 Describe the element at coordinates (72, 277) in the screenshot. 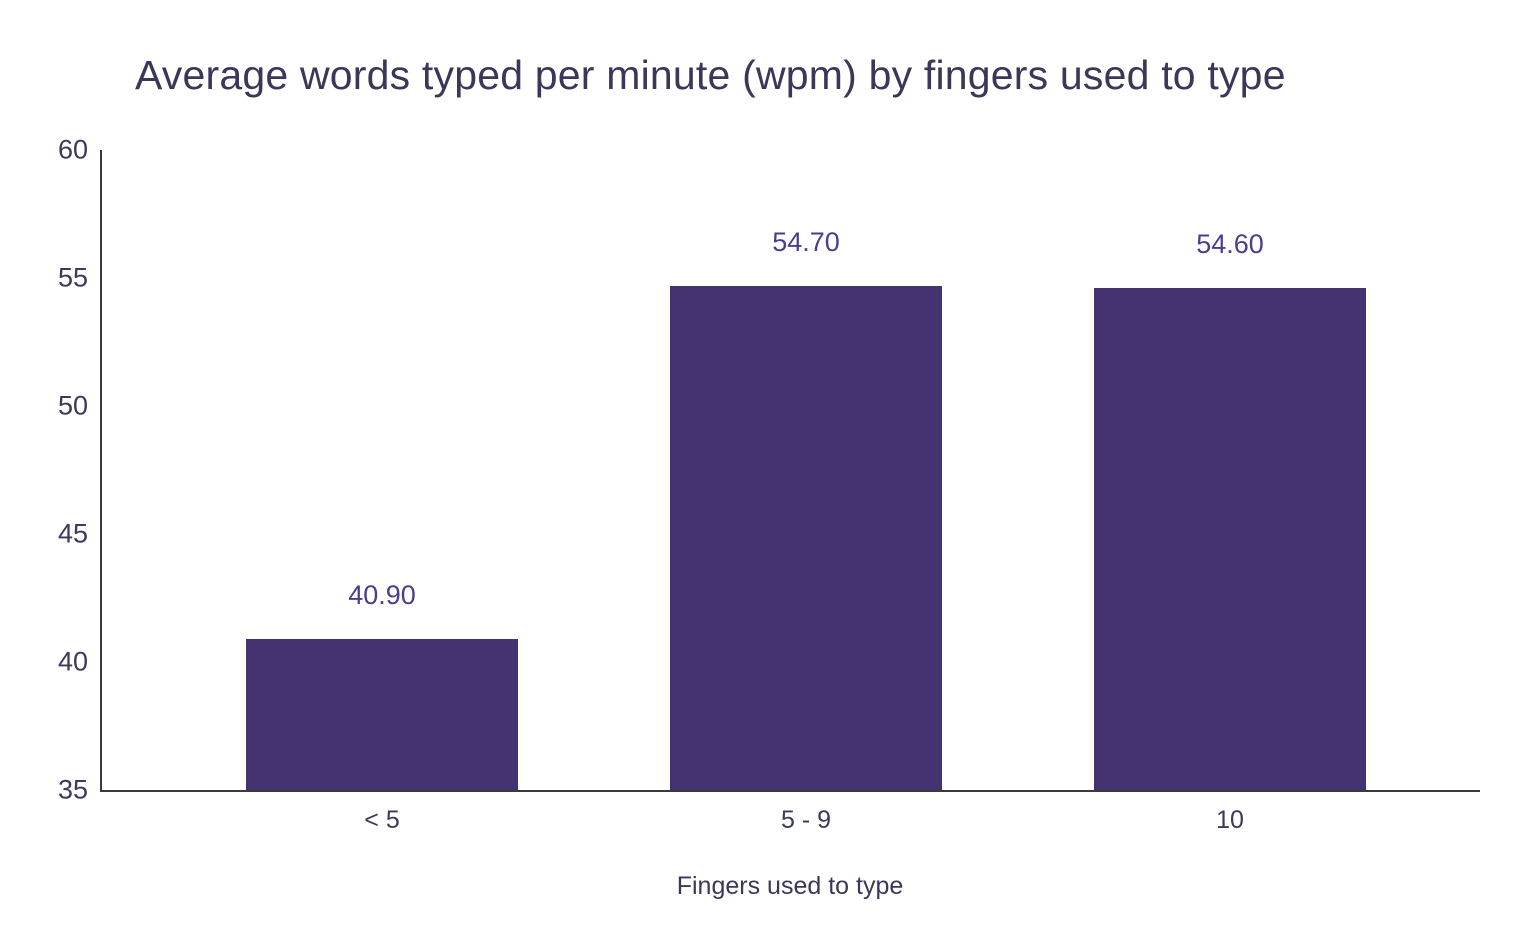

I see `y-tick-label: 55` at that location.